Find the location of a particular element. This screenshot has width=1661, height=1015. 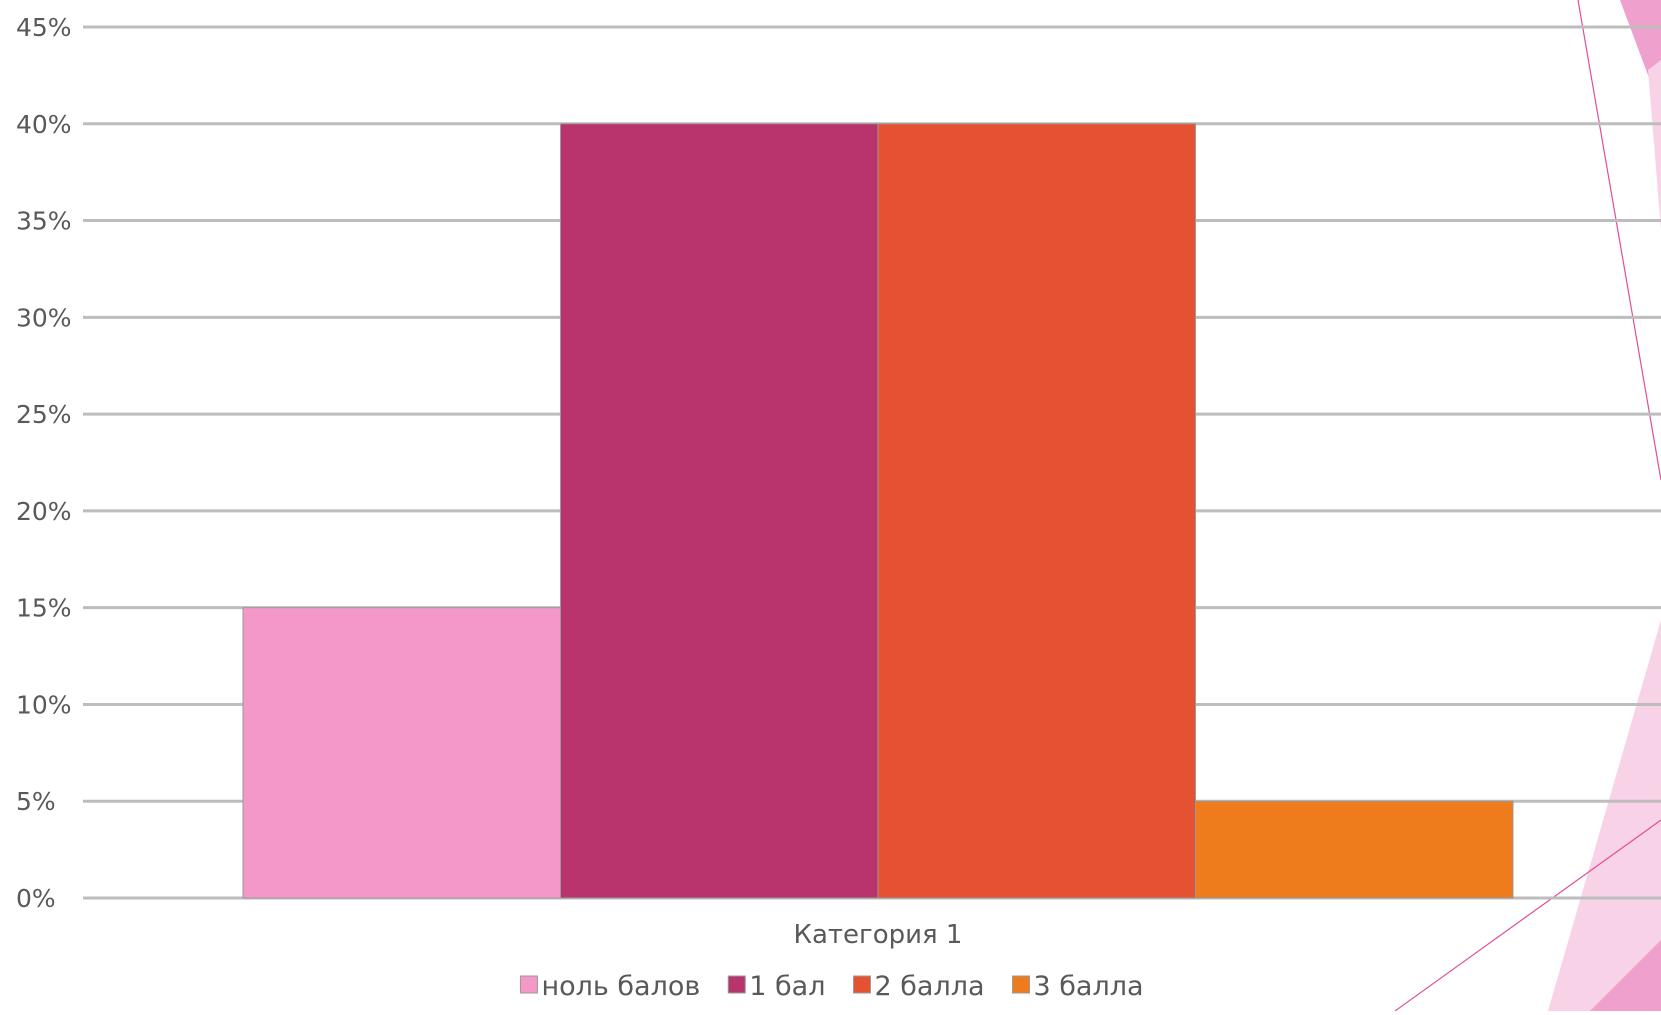

x-axis-category-labels: Категория 1 is located at coordinates (878, 935).